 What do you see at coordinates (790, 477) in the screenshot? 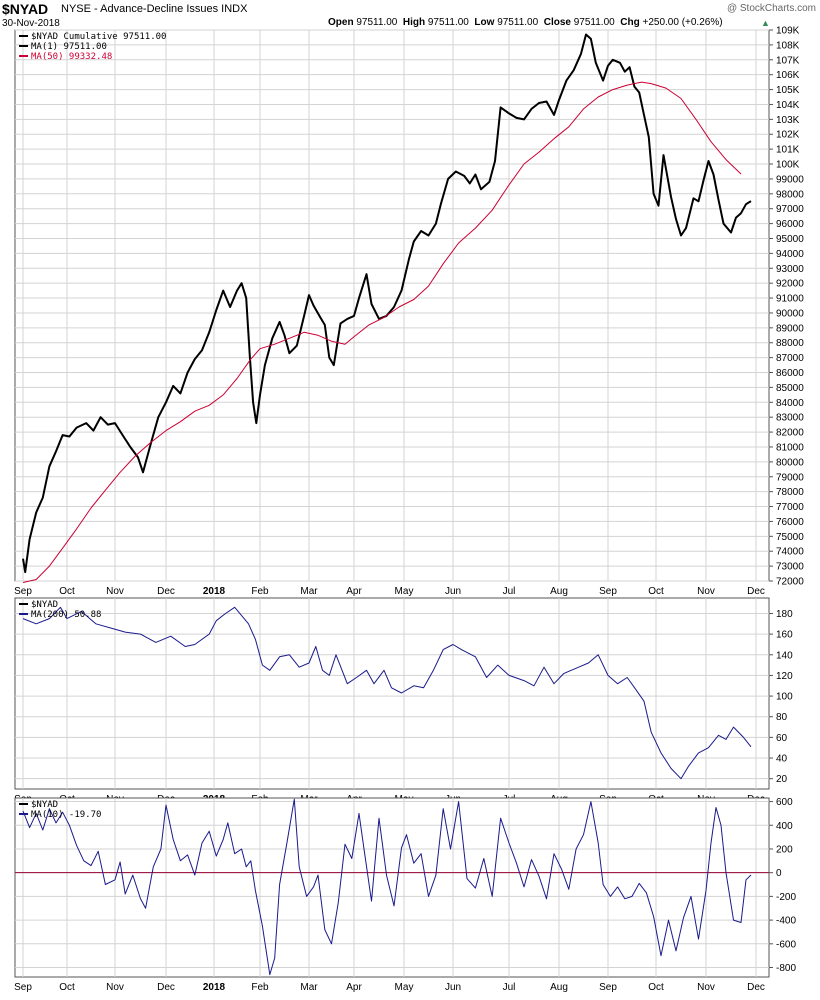
I see `y-tick-label: 79000` at bounding box center [790, 477].